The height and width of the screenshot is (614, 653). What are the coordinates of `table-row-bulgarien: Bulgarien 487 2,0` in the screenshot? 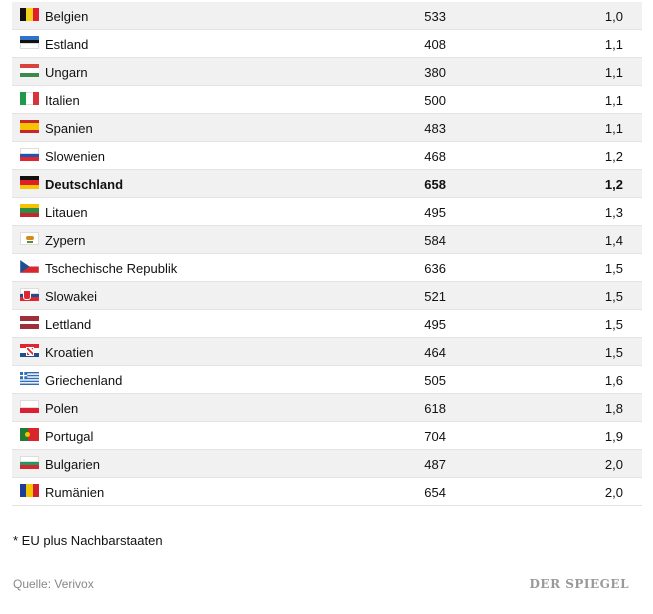 It's located at (327, 464).